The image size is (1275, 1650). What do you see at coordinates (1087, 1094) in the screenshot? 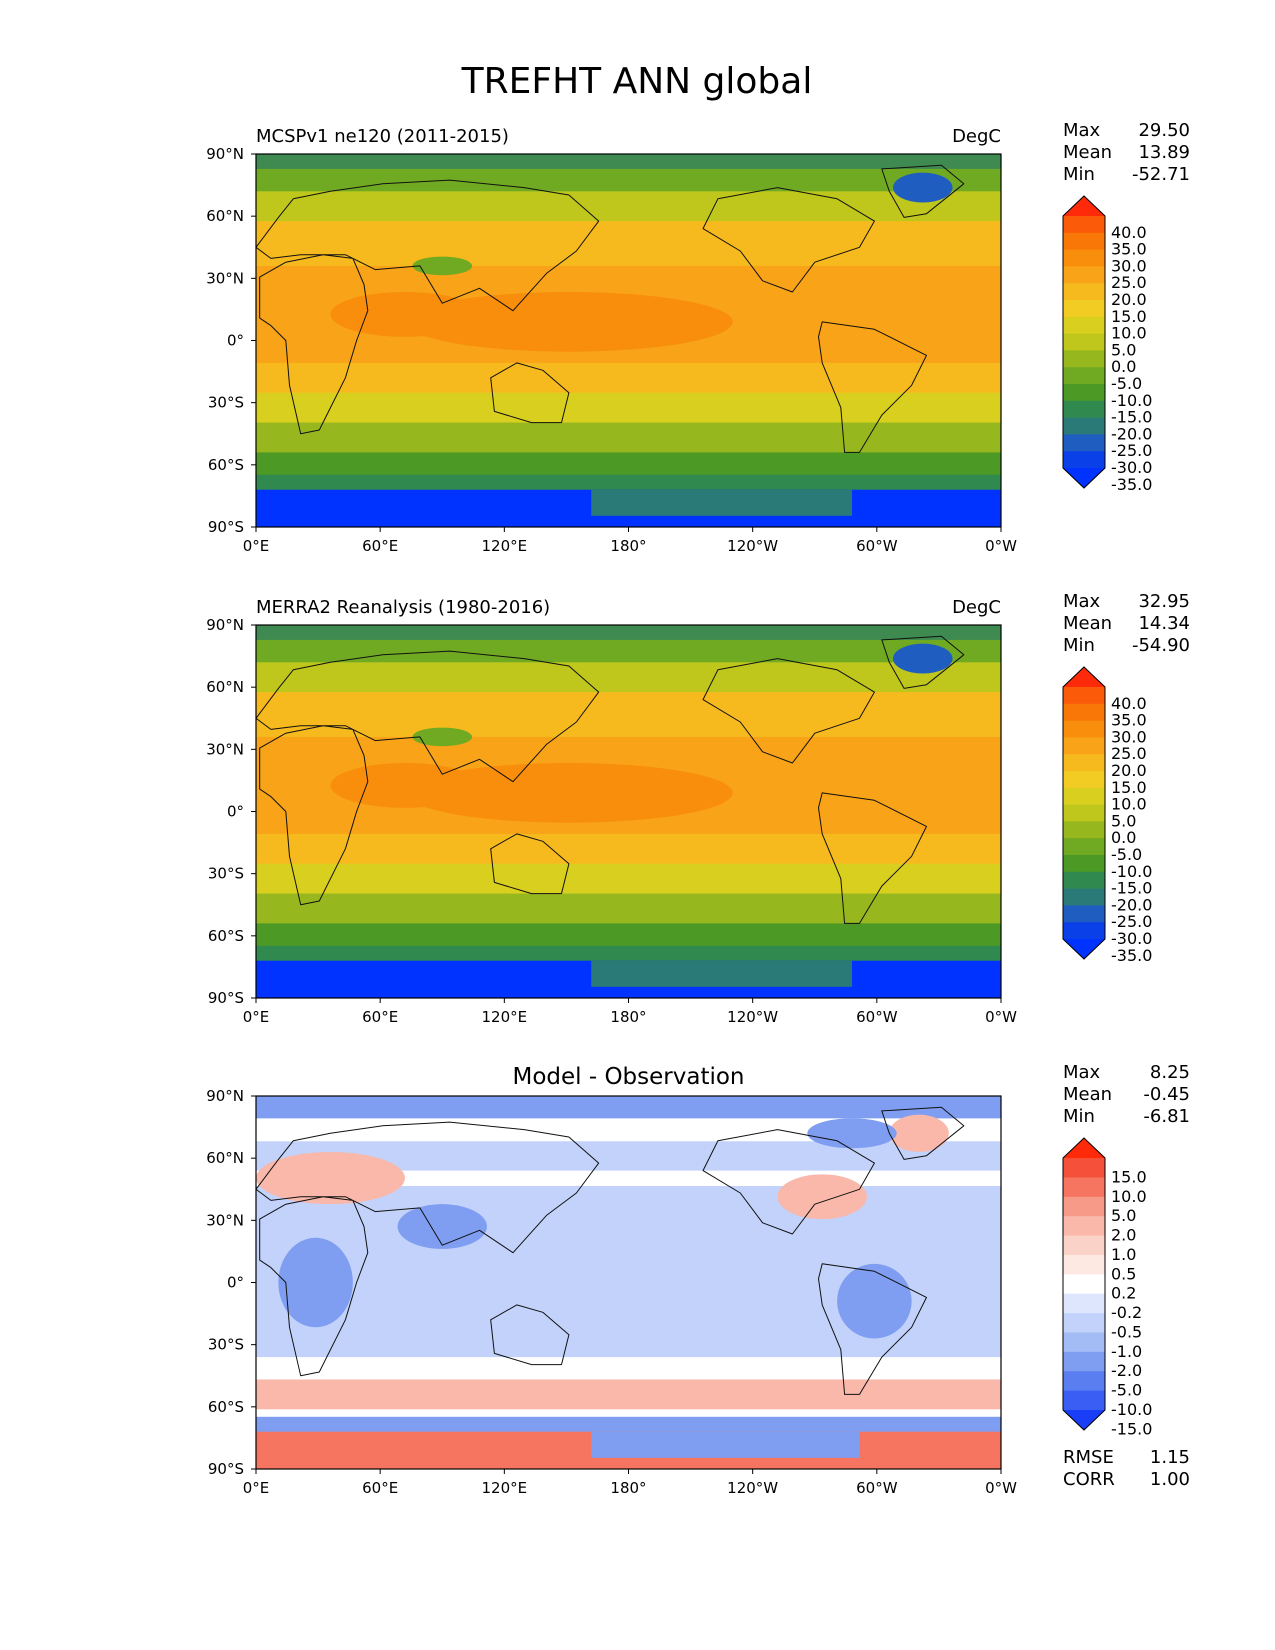
I see `stat-label: Mean` at bounding box center [1087, 1094].